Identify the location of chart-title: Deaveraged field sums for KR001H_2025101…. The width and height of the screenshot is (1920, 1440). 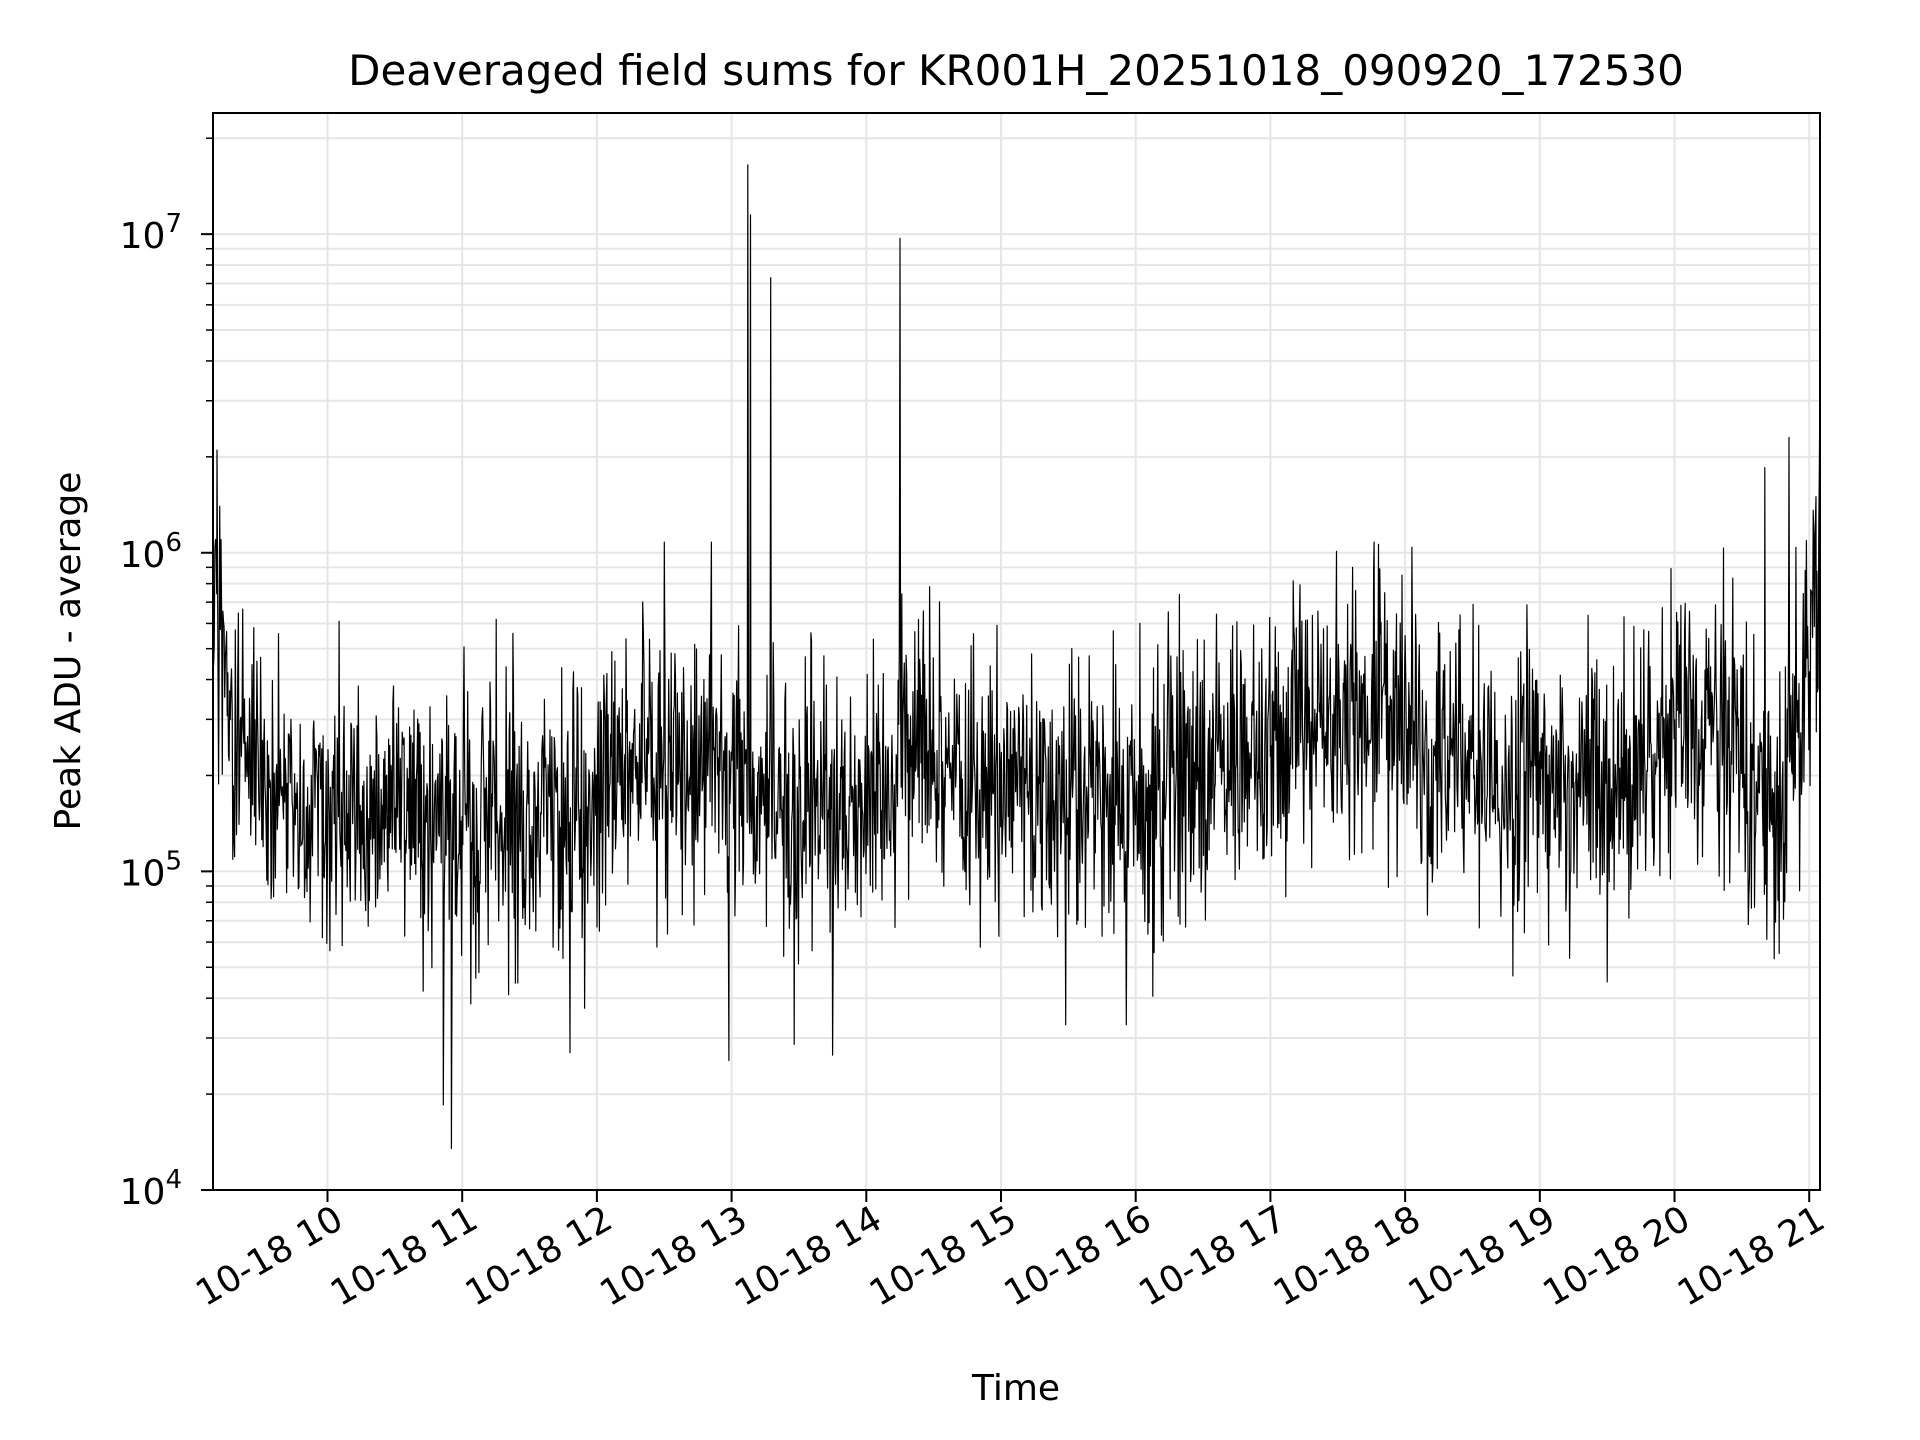
(1016, 70).